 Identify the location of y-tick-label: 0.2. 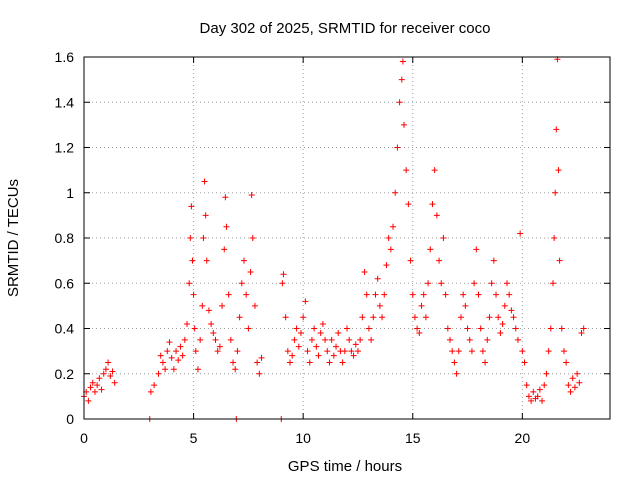
(65, 374).